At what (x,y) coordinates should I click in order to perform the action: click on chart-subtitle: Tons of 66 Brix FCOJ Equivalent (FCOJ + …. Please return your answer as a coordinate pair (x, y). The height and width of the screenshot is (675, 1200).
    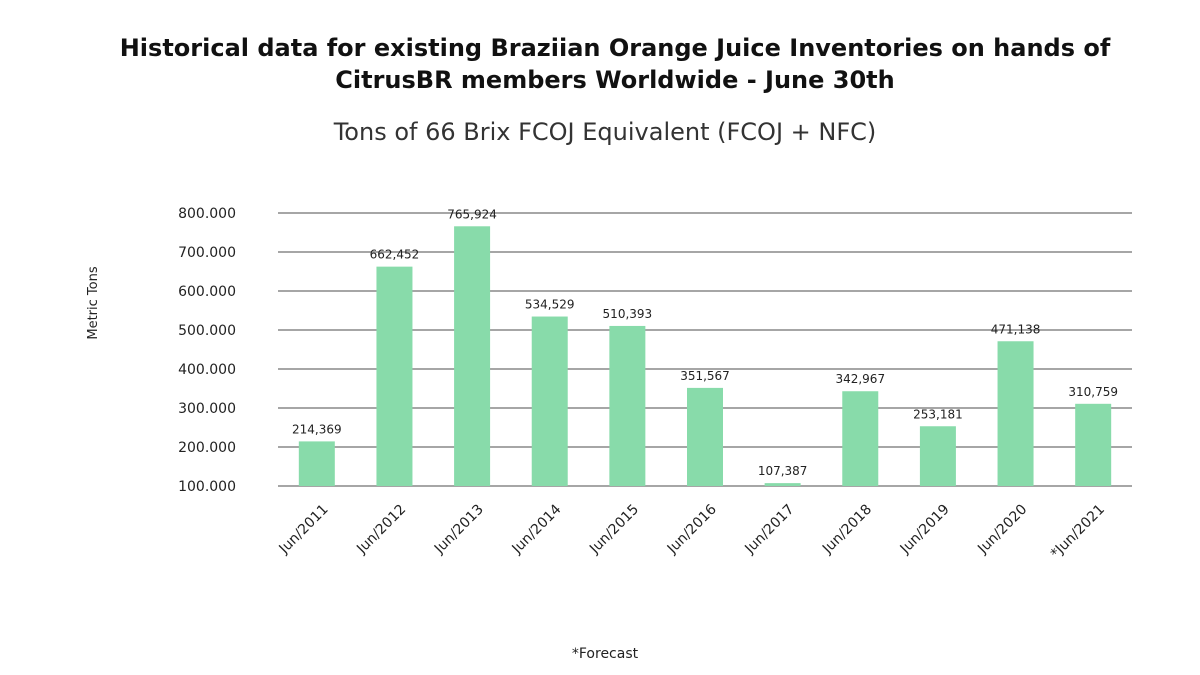
    Looking at the image, I should click on (605, 132).